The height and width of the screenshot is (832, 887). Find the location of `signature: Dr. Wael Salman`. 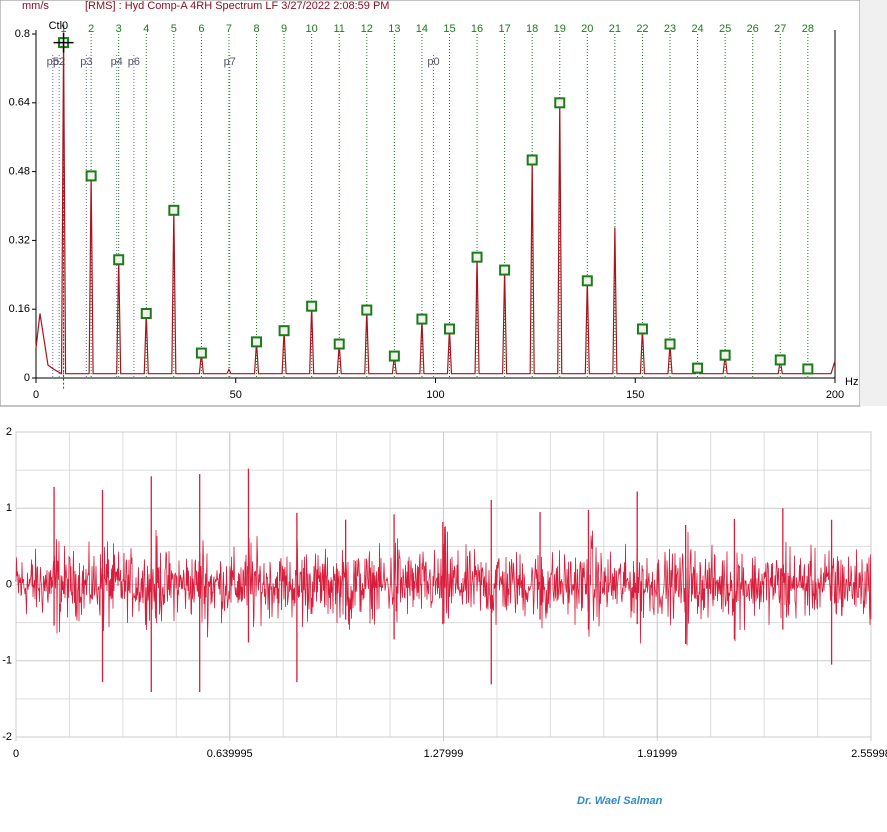

signature: Dr. Wael Salman is located at coordinates (620, 801).